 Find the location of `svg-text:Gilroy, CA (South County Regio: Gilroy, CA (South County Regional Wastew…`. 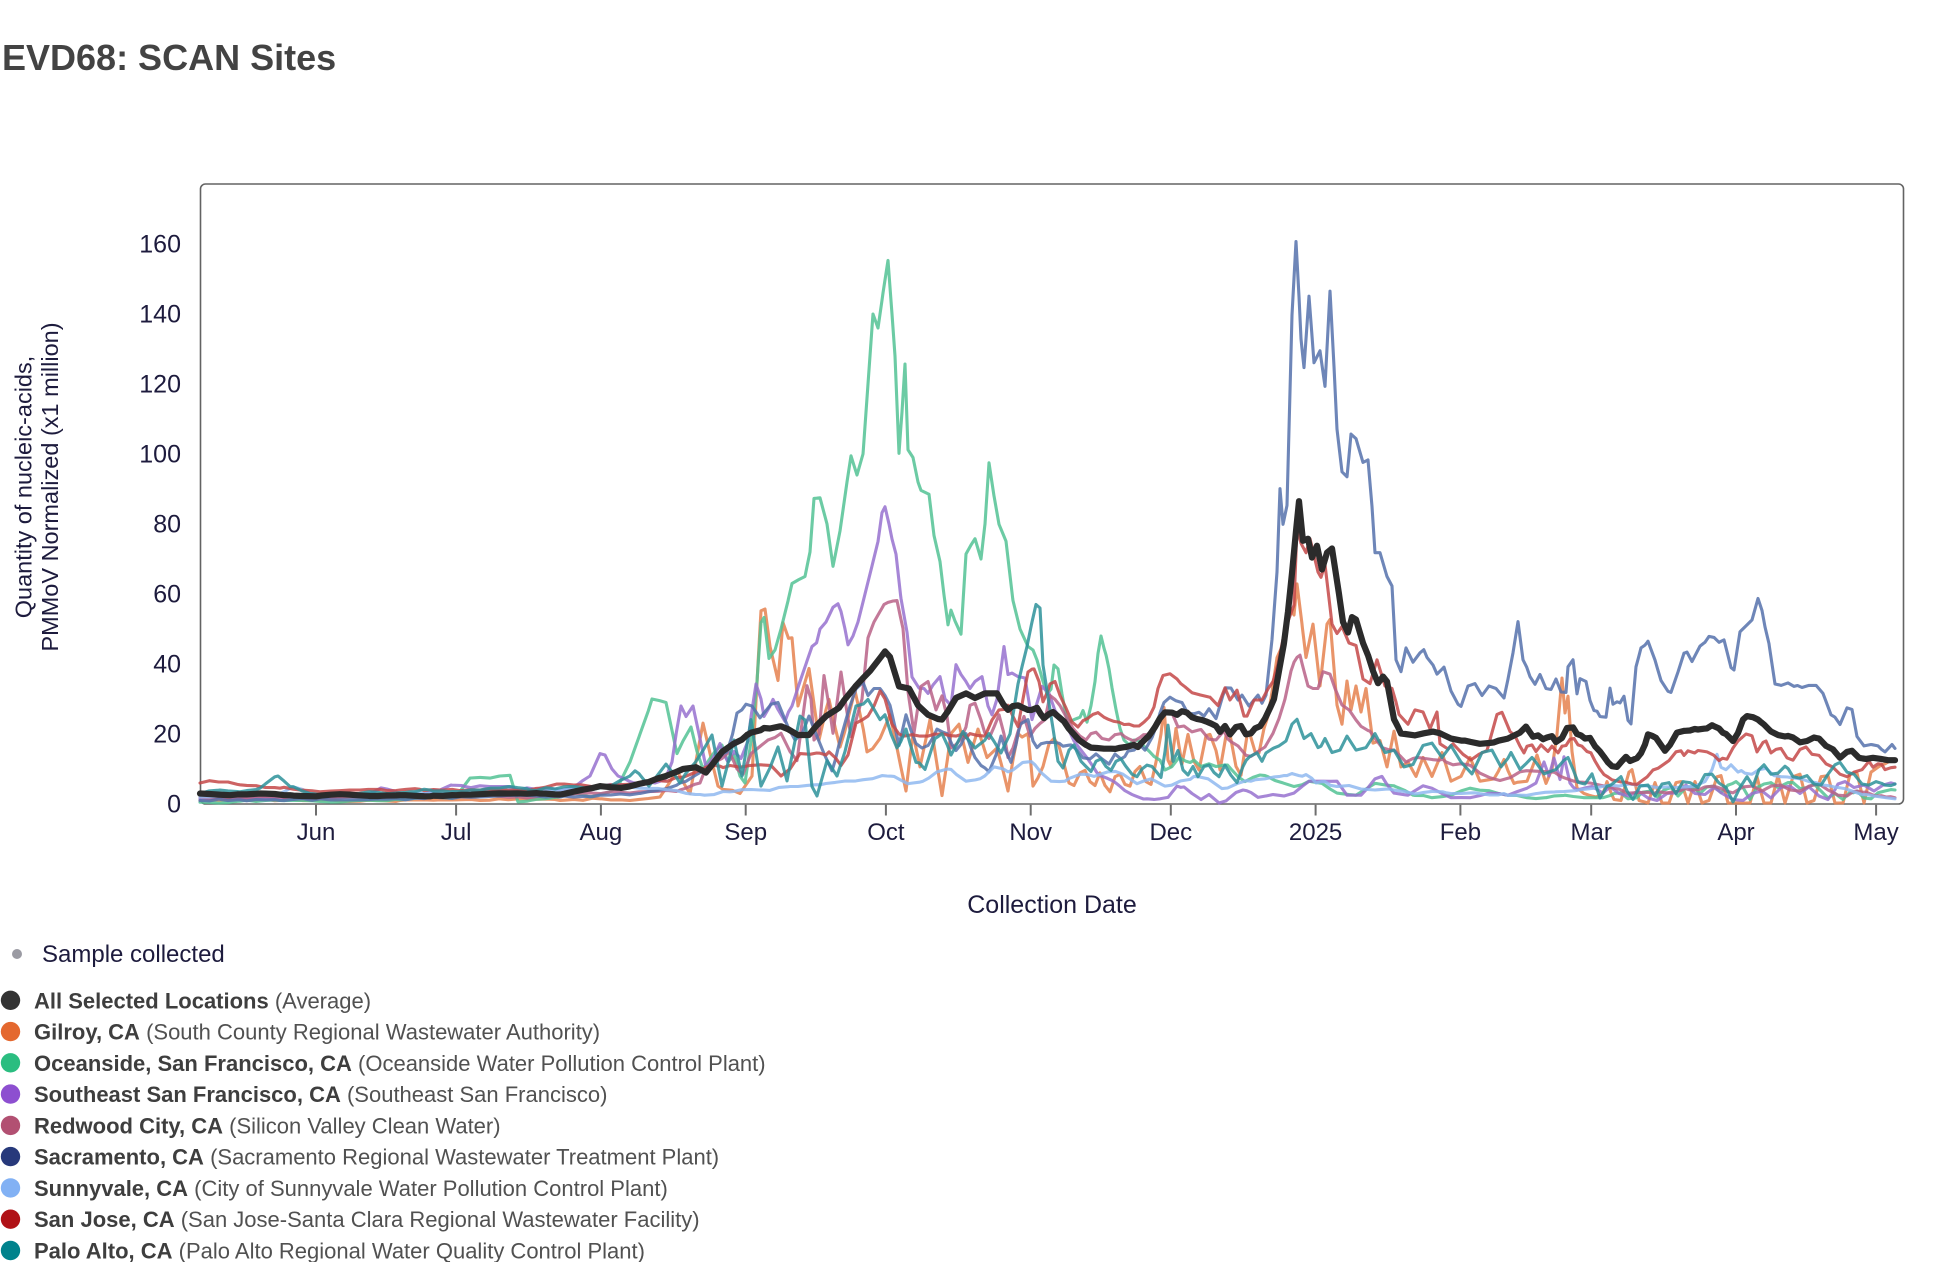

svg-text:Gilroy, CA (South County Regio: Gilroy, CA (South County Regional Wastew… is located at coordinates (317, 1032).